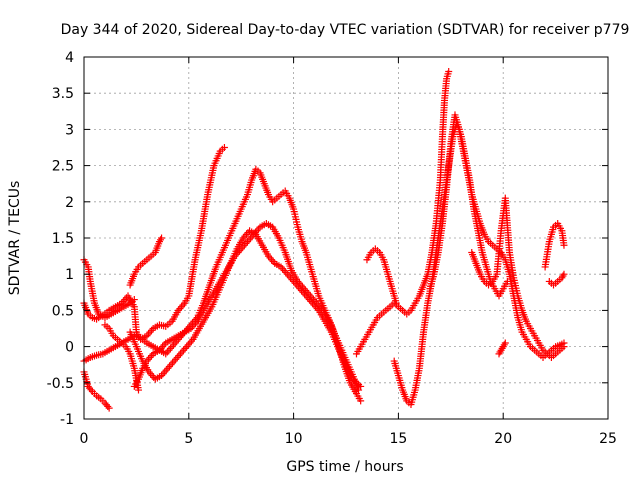 This screenshot has height=480, width=640. Describe the element at coordinates (69, 203) in the screenshot. I see `y-tick-label: 2` at that location.